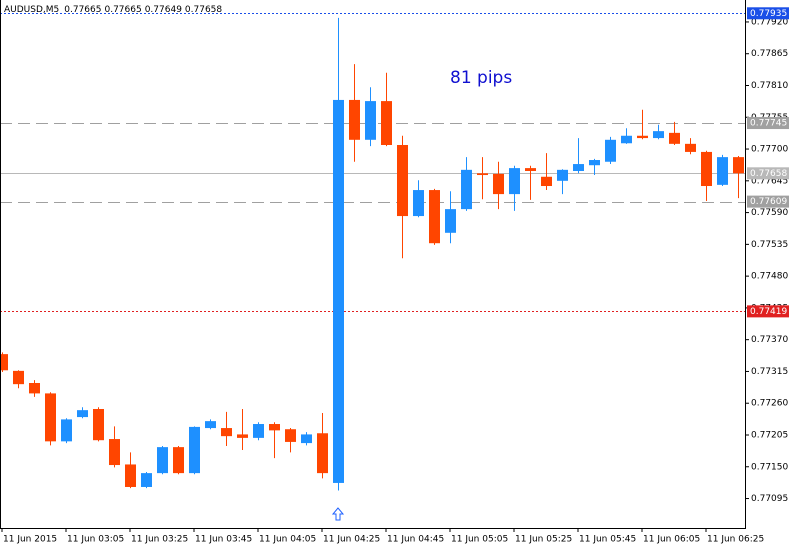 Image resolution: width=800 pixels, height=550 pixels. What do you see at coordinates (287, 540) in the screenshot?
I see `x-tick-label: 11 Jun 04:05` at bounding box center [287, 540].